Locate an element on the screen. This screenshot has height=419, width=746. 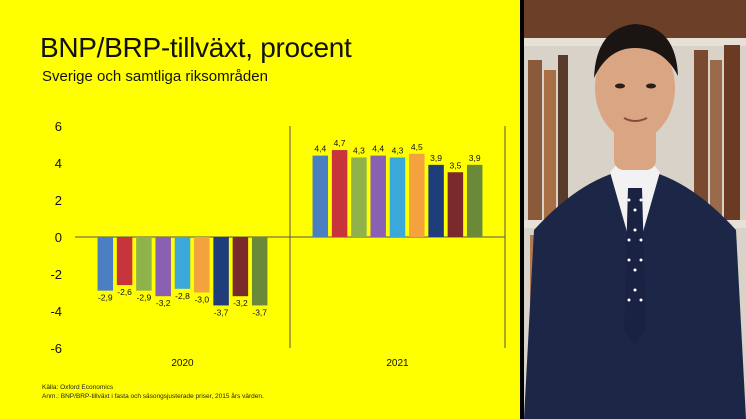
data-label: -3,0 is located at coordinates (201, 300).